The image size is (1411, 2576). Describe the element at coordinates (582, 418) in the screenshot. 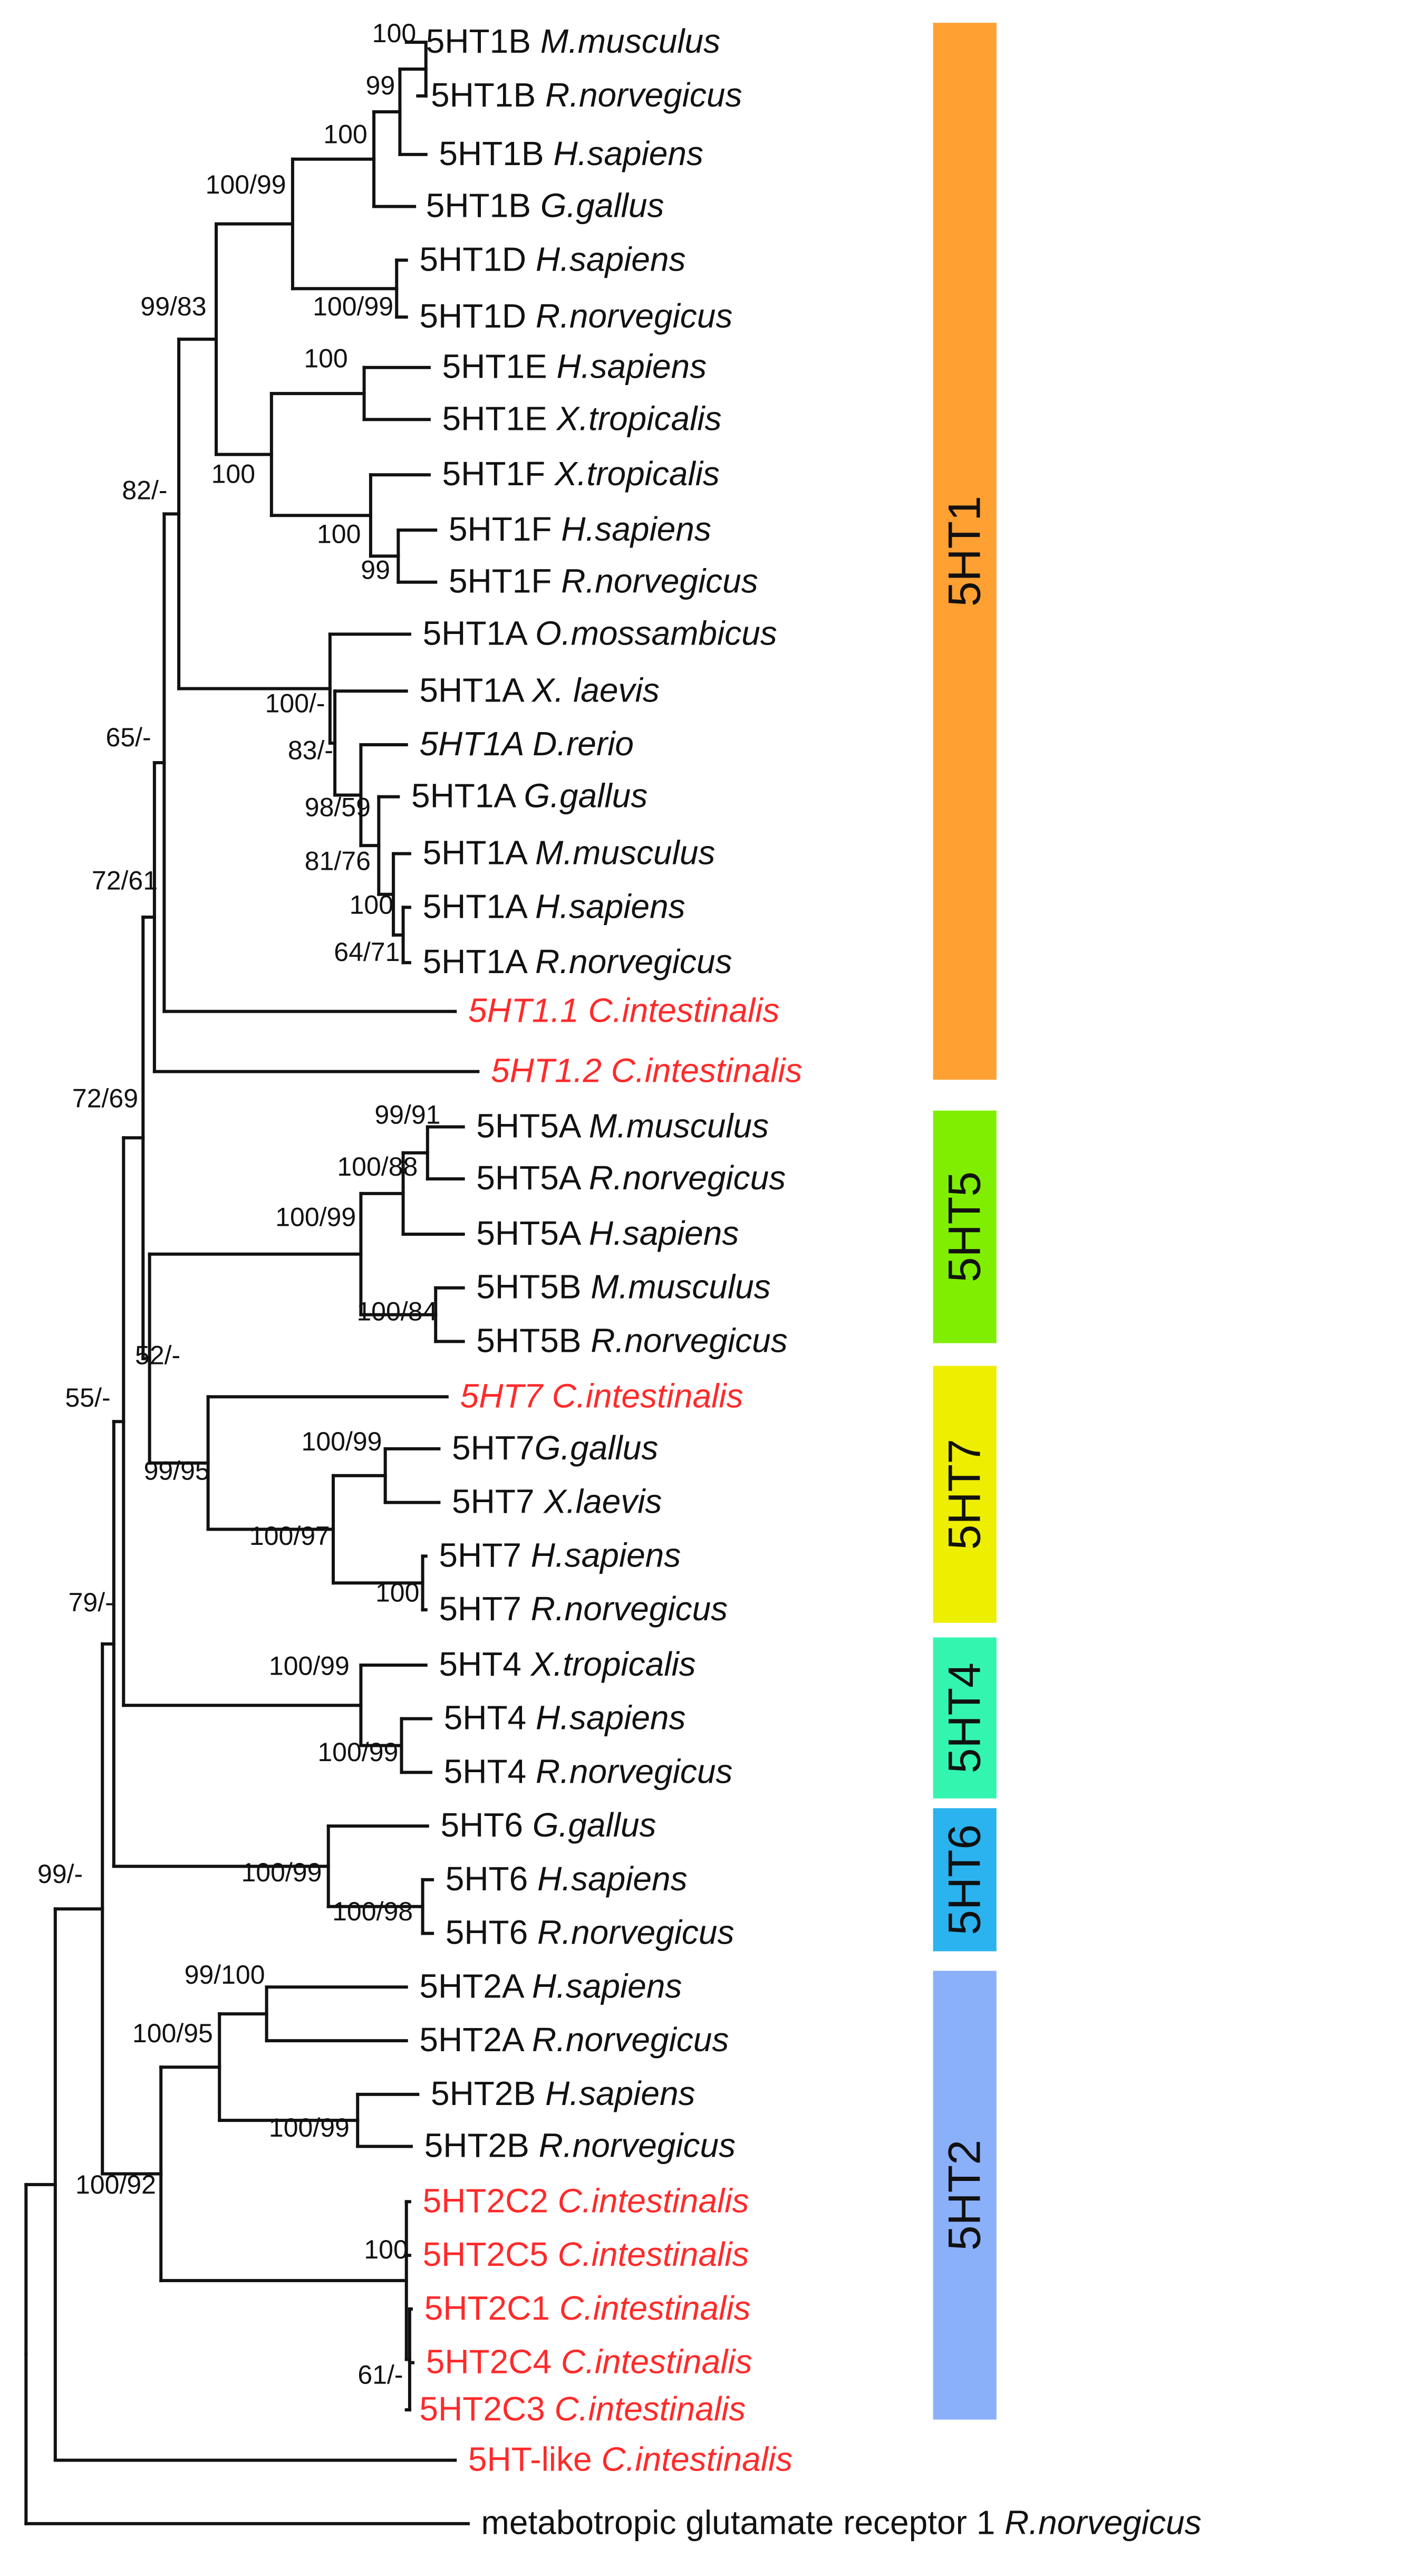

I see `taxon-label-t_1e_xt: 5HT1E X.tropicalis` at that location.